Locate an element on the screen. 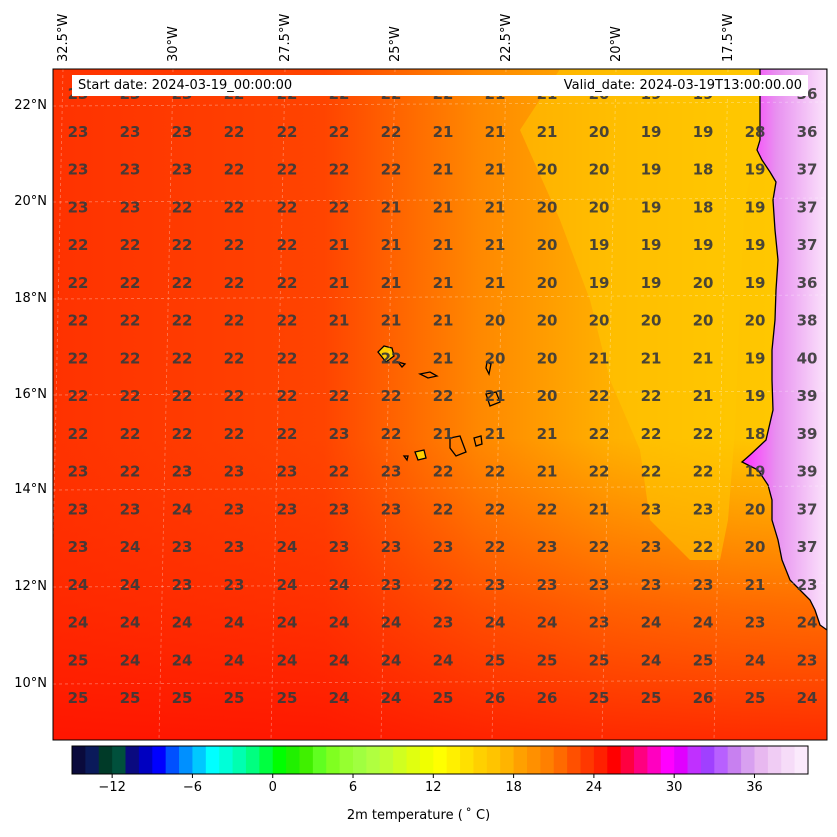  temperature-value: 36 is located at coordinates (807, 132).